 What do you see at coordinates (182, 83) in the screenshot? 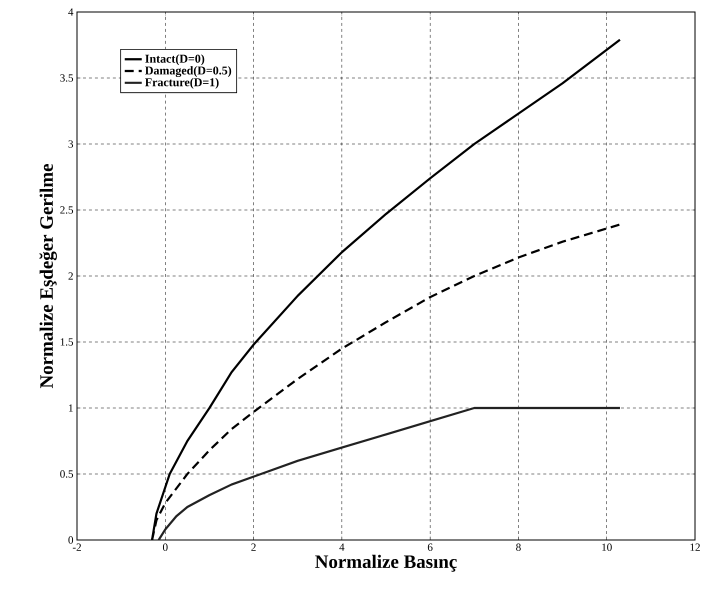
I see `legend-label: Fracture(D=1)` at bounding box center [182, 83].